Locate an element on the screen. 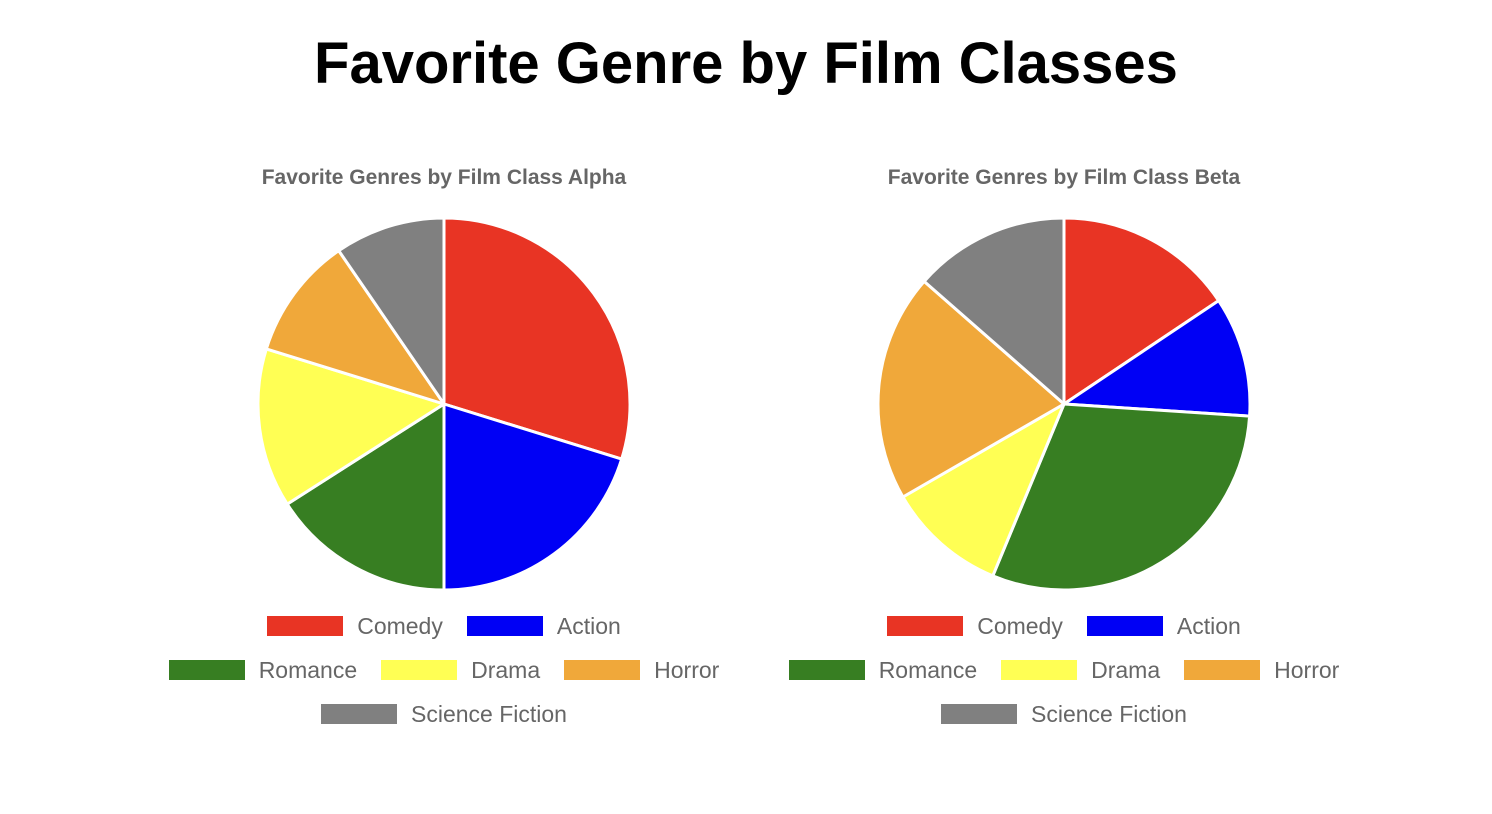 The image size is (1492, 814). pie-slice-alpha-science-fiction is located at coordinates (391, 311).